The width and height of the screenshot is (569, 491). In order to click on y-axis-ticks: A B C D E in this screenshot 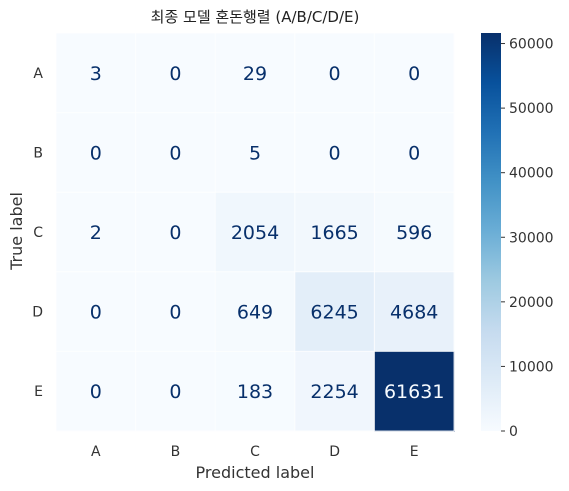, I will do `click(37, 233)`.